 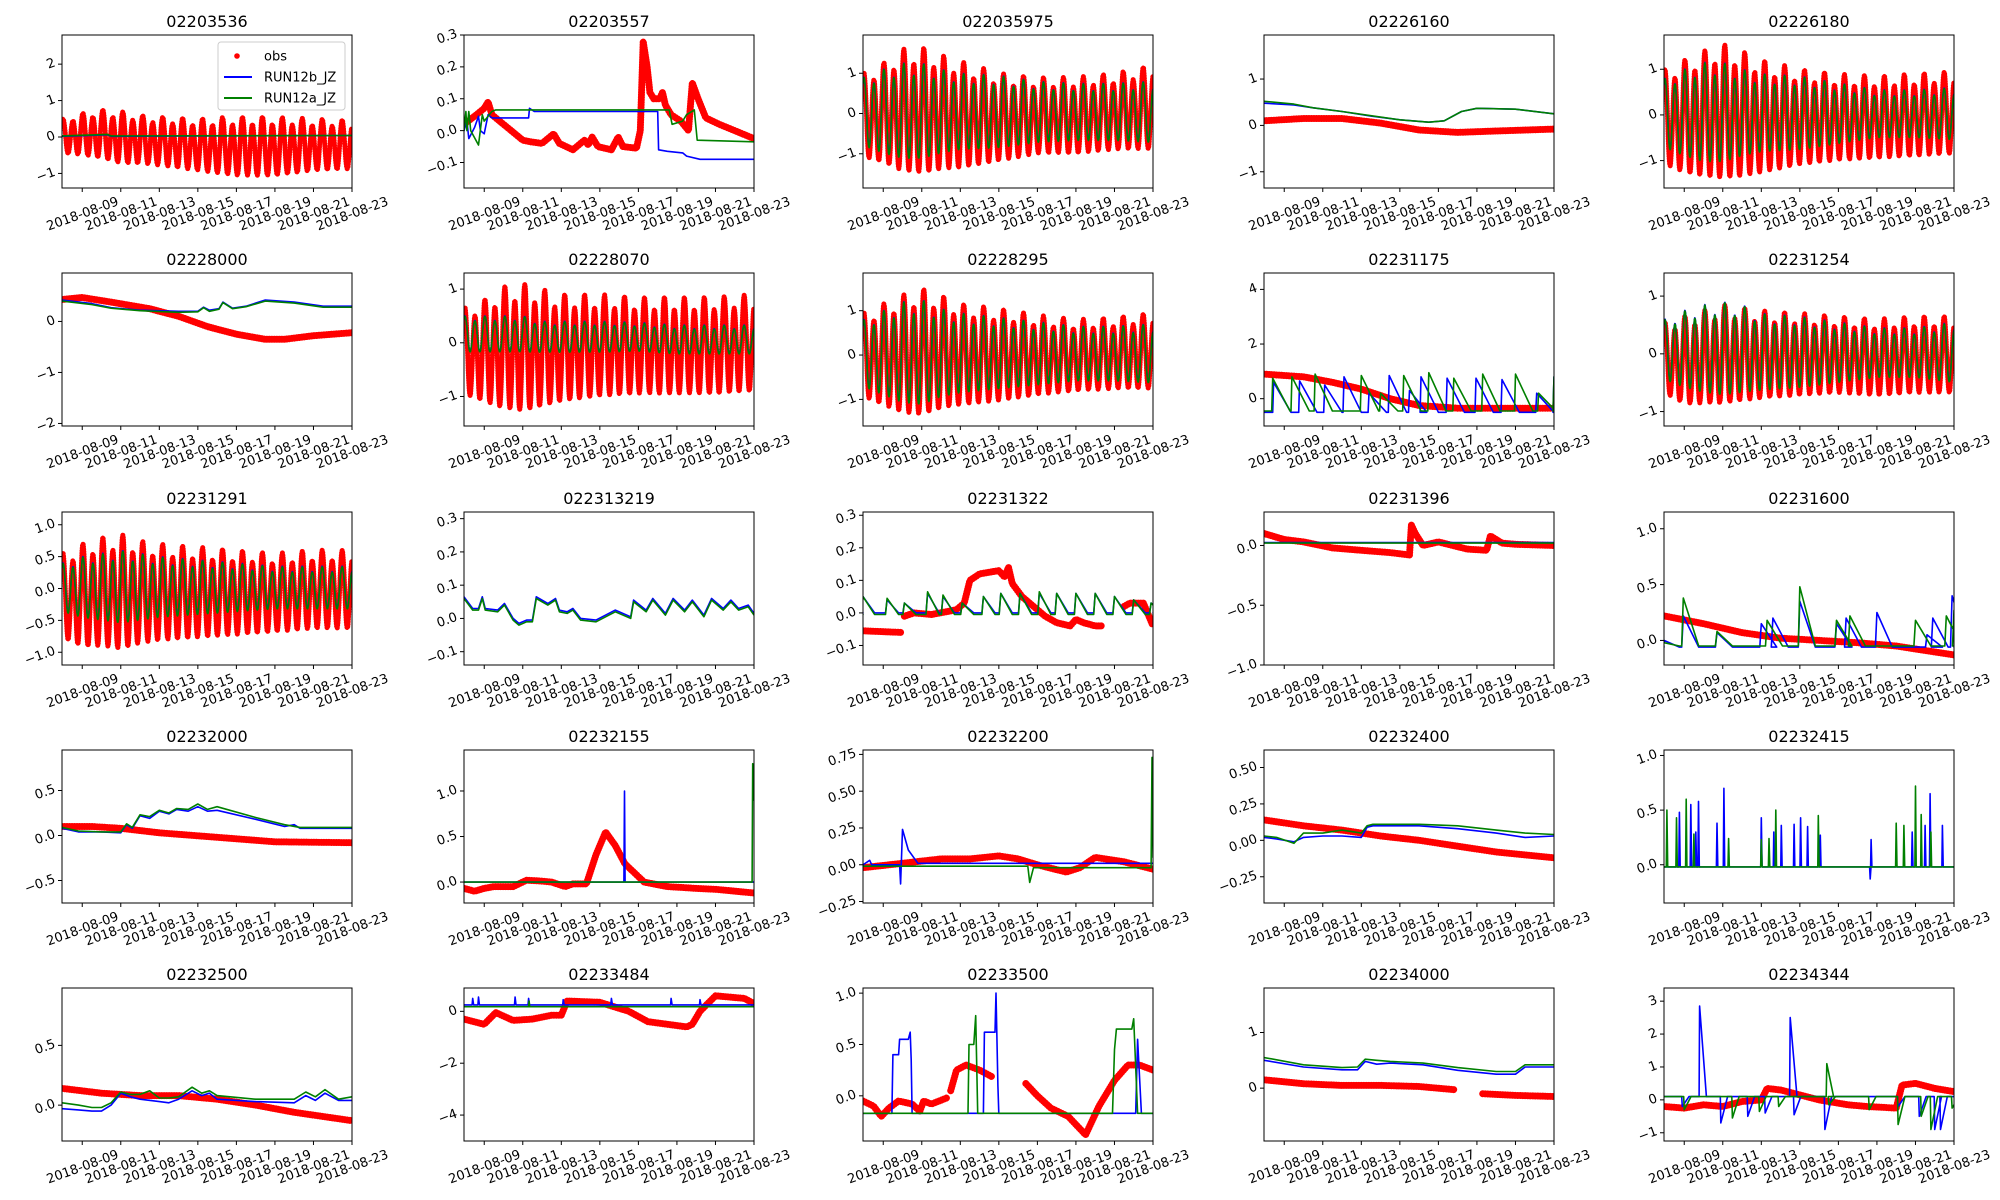 What do you see at coordinates (1408, 21) in the screenshot?
I see `subplot-title: 02226160` at bounding box center [1408, 21].